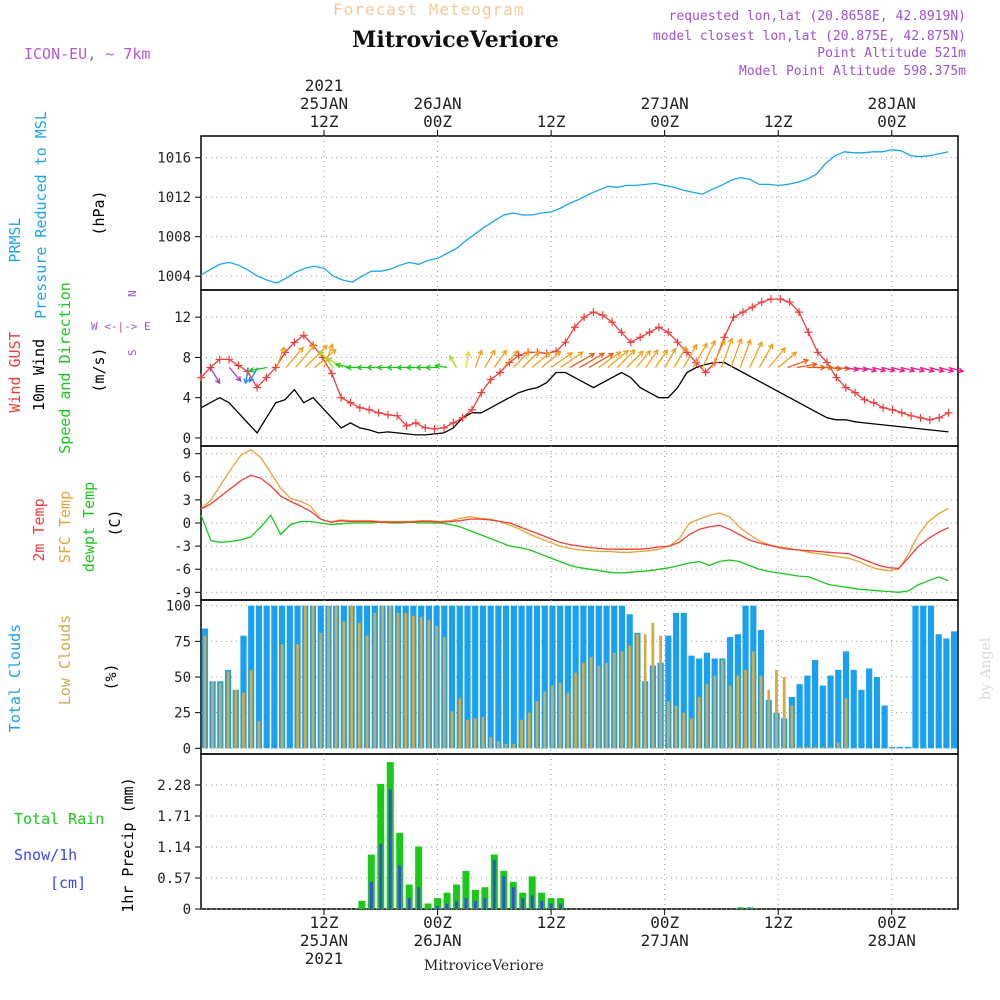 Image resolution: width=1000 pixels, height=1000 pixels. Describe the element at coordinates (174, 817) in the screenshot. I see `precip-ytick-label: 1.71` at that location.